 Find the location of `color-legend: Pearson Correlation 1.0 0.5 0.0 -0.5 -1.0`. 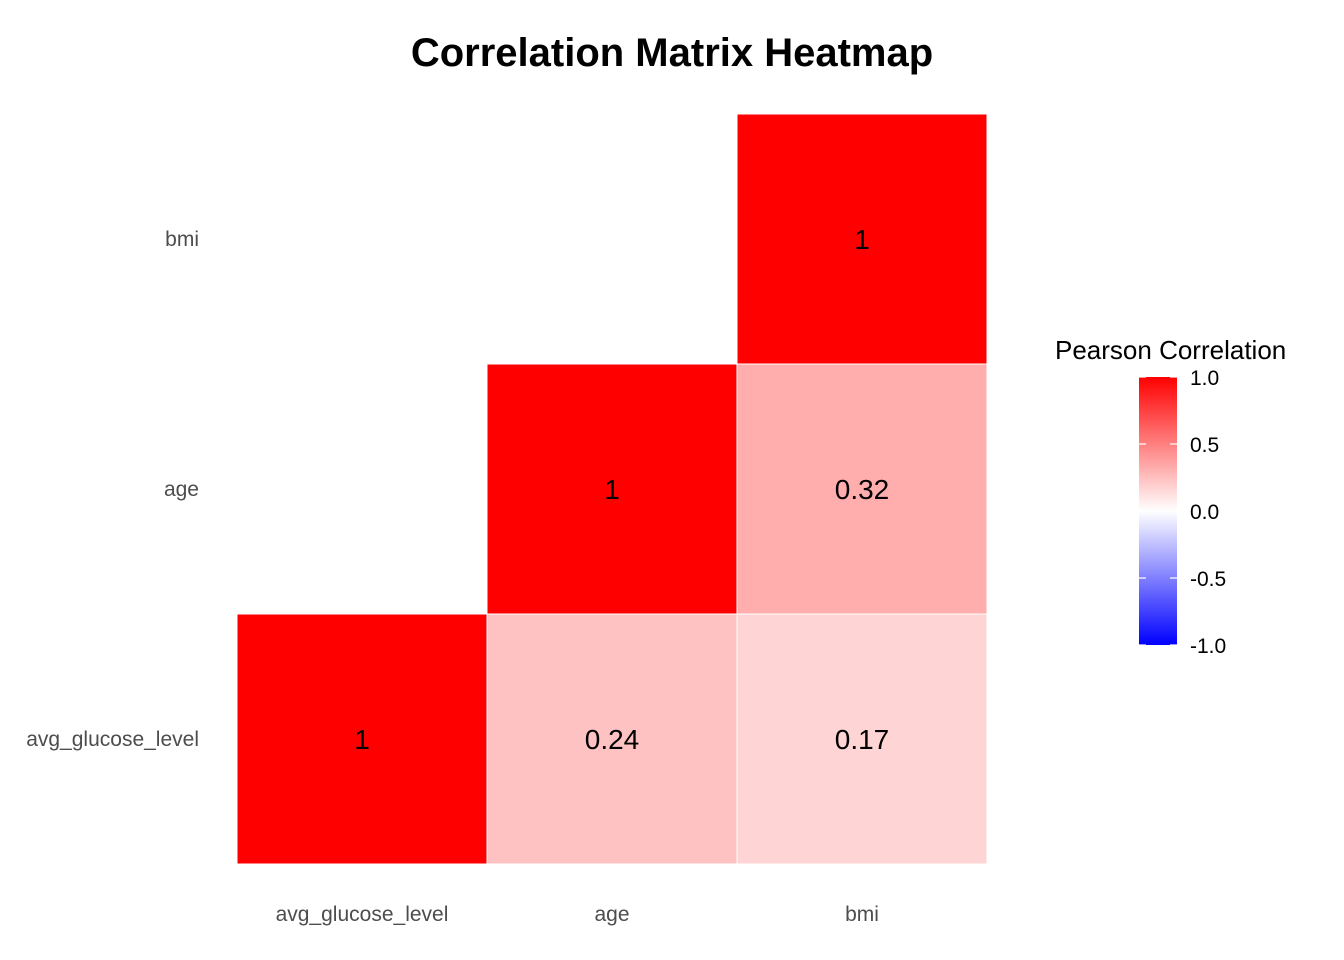

color-legend: Pearson Correlation 1.0 0.5 0.0 -0.5 -1.0 is located at coordinates (1170, 496).